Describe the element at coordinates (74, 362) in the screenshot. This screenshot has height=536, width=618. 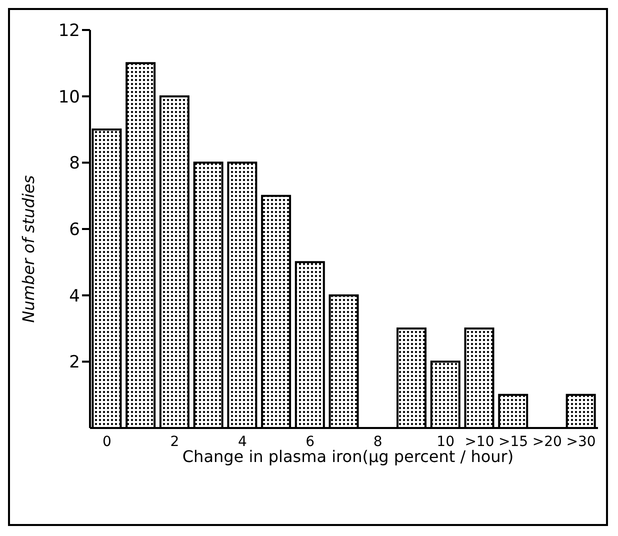
I see `y-tick-label: 2` at that location.